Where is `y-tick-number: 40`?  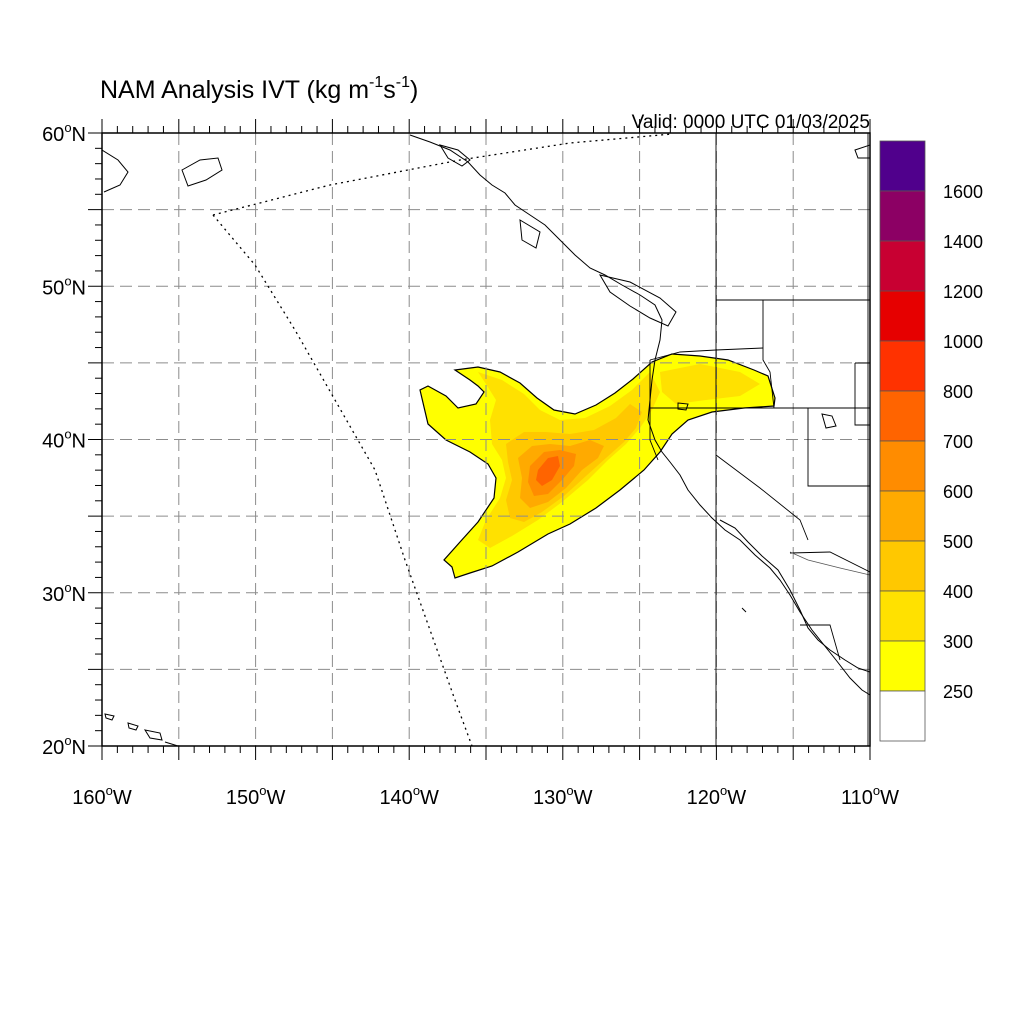 y-tick-number: 40 is located at coordinates (53, 442).